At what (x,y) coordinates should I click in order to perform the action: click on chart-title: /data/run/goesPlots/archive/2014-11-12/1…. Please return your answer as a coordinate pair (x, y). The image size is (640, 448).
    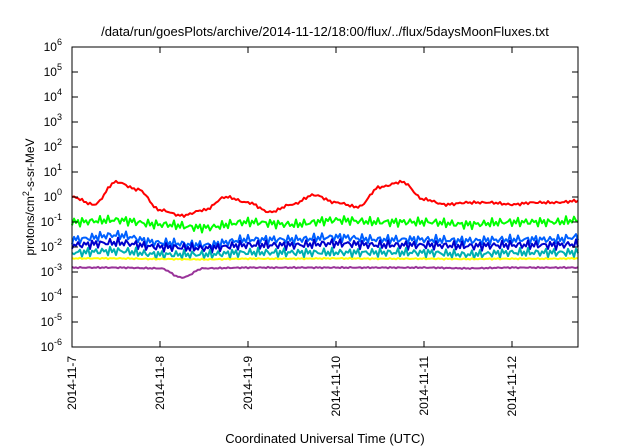
    Looking at the image, I should click on (325, 31).